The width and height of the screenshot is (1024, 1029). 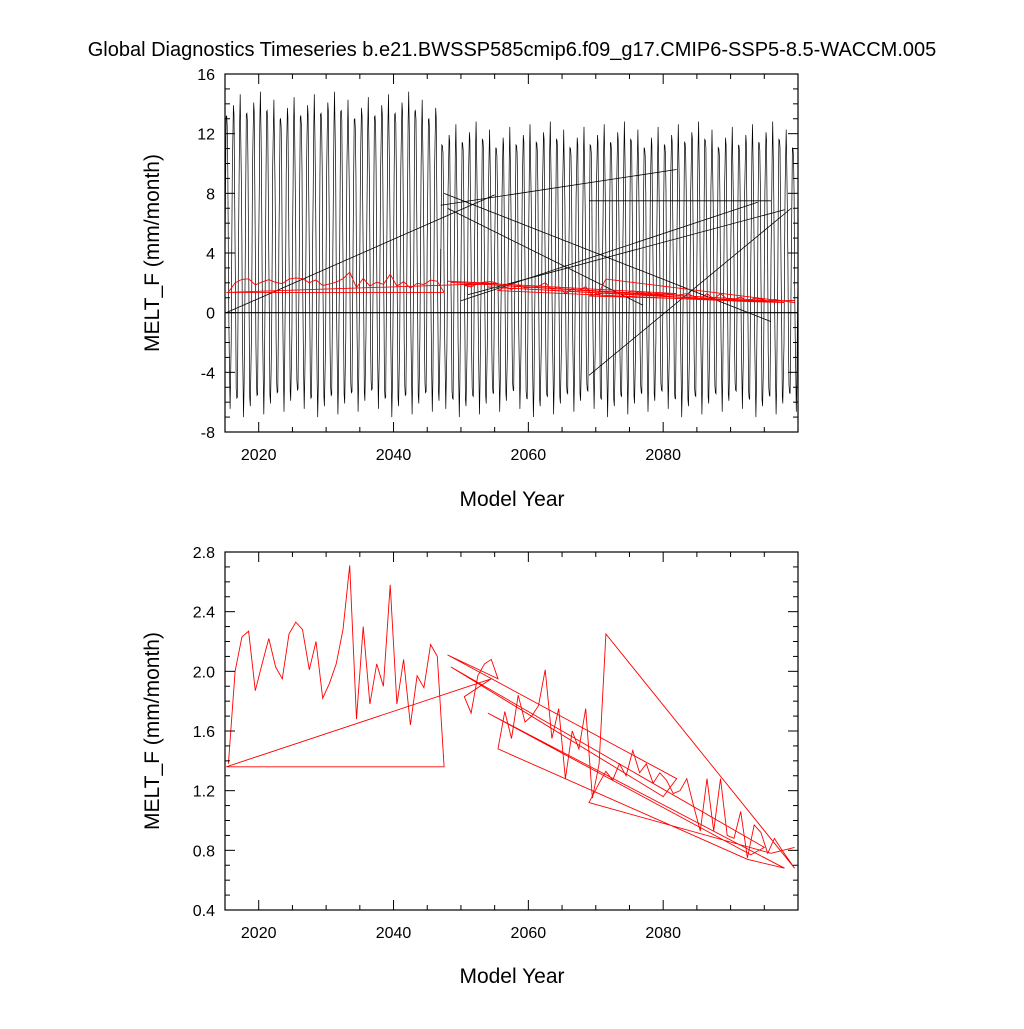 What do you see at coordinates (152, 731) in the screenshot?
I see `bottom-y-label: MELT_F (mm/month)` at bounding box center [152, 731].